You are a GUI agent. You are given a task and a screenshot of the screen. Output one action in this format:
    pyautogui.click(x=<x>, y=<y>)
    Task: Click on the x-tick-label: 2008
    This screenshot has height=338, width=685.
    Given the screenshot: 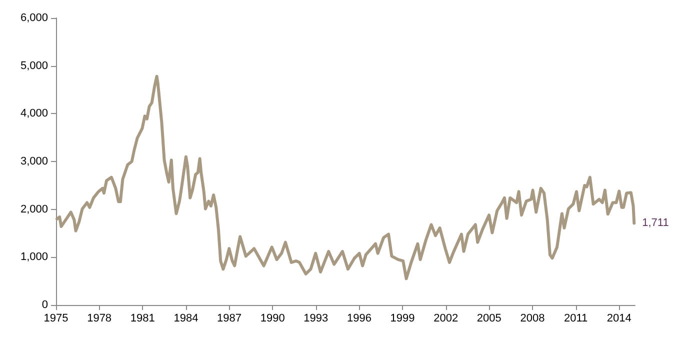 What is the action you would take?
    pyautogui.click(x=532, y=318)
    